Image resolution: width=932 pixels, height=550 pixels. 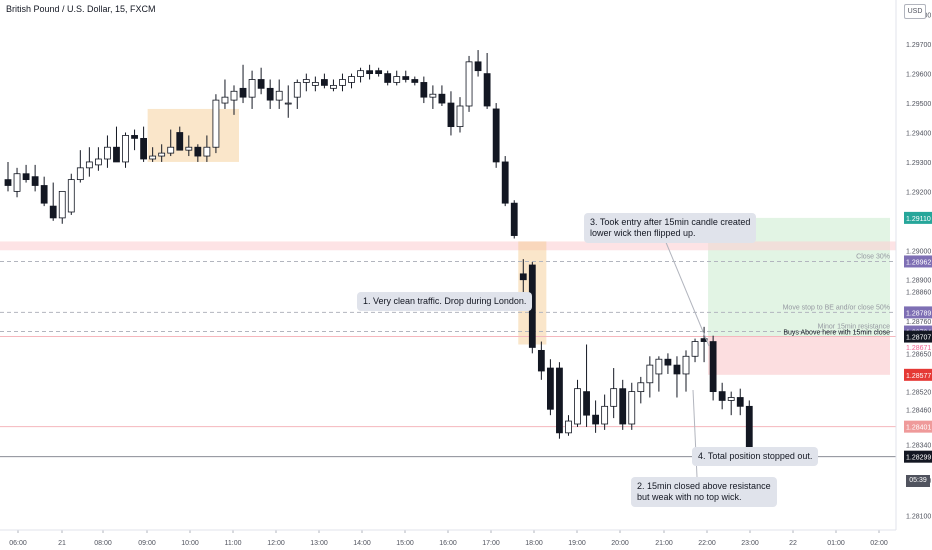 I want to click on price-tick-label: 1.28340, so click(x=918, y=446).